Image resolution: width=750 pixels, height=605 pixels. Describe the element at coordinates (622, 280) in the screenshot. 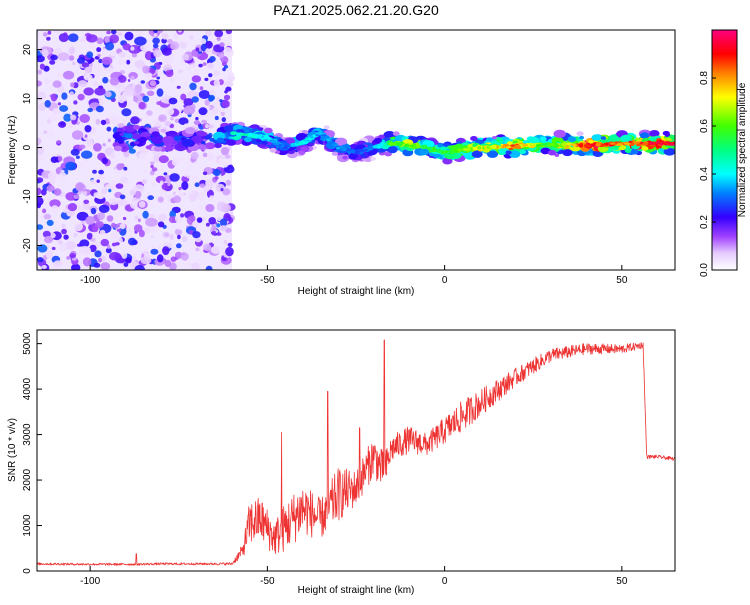

I see `x-tick-label: 50` at that location.